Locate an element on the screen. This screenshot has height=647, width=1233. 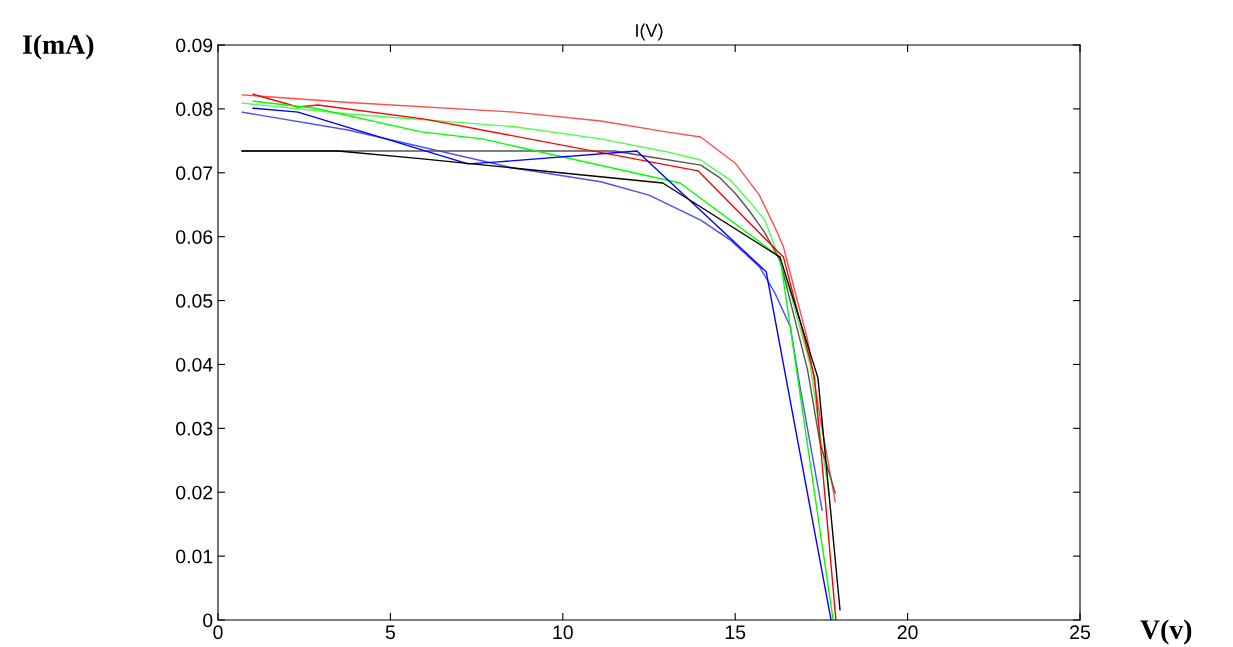
y-tick-label: 0.09 is located at coordinates (194, 45).